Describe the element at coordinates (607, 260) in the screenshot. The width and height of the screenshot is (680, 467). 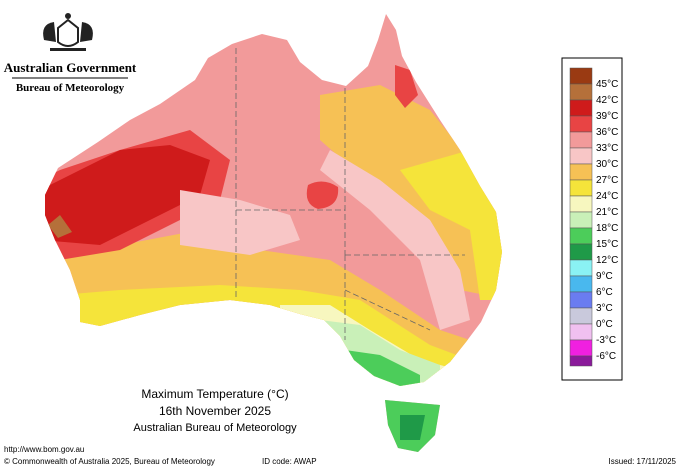
I see `legend-label: 12°C` at that location.